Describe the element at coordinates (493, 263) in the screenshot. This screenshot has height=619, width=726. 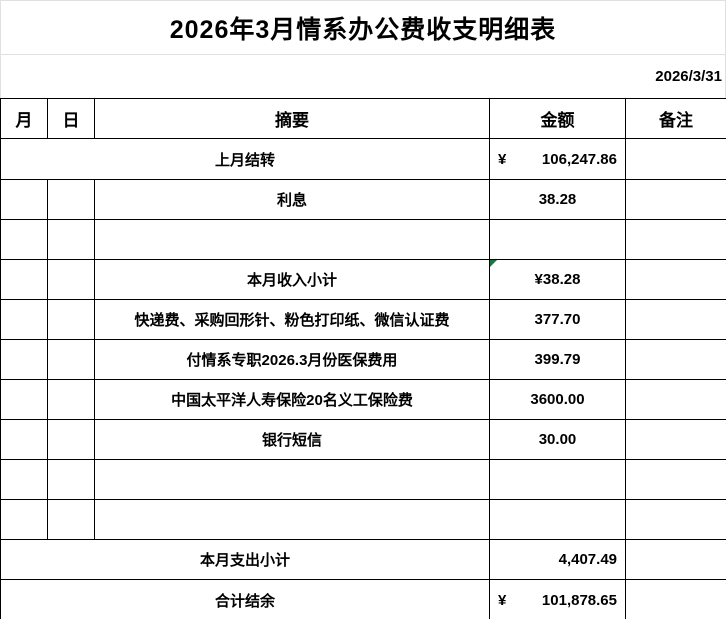
I see `error-flag-icon` at that location.